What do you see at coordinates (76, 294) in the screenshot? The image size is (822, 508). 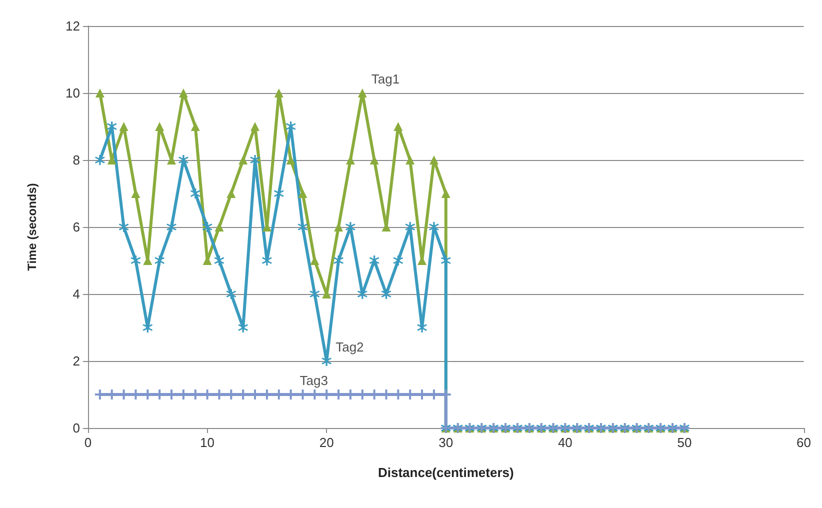 I see `y-tick-label: 4` at bounding box center [76, 294].